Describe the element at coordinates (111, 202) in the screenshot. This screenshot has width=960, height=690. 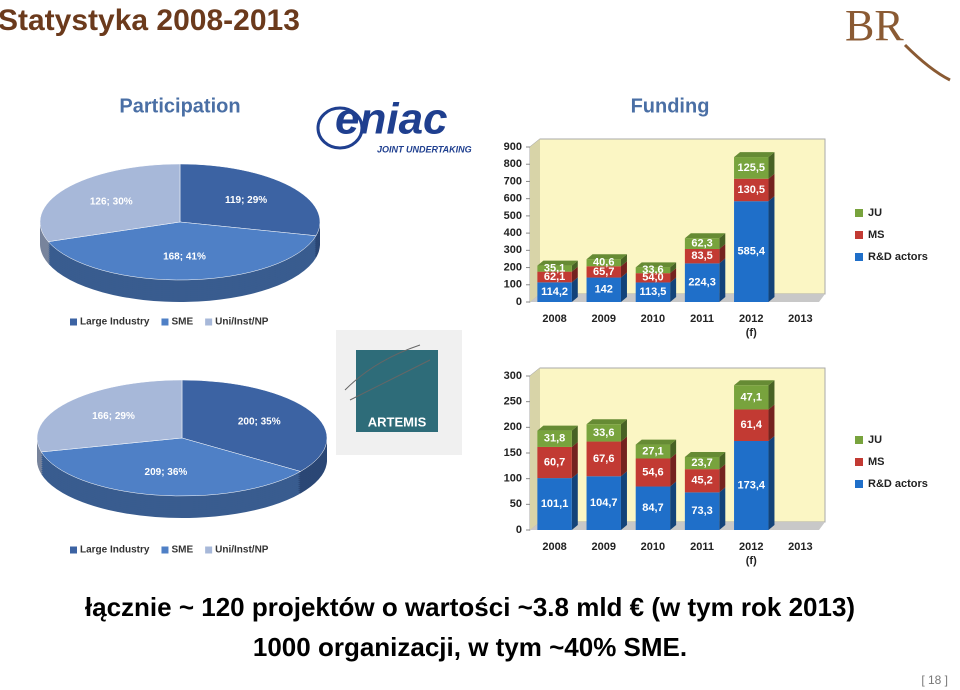
I see `slice-label: 126; 30%` at that location.